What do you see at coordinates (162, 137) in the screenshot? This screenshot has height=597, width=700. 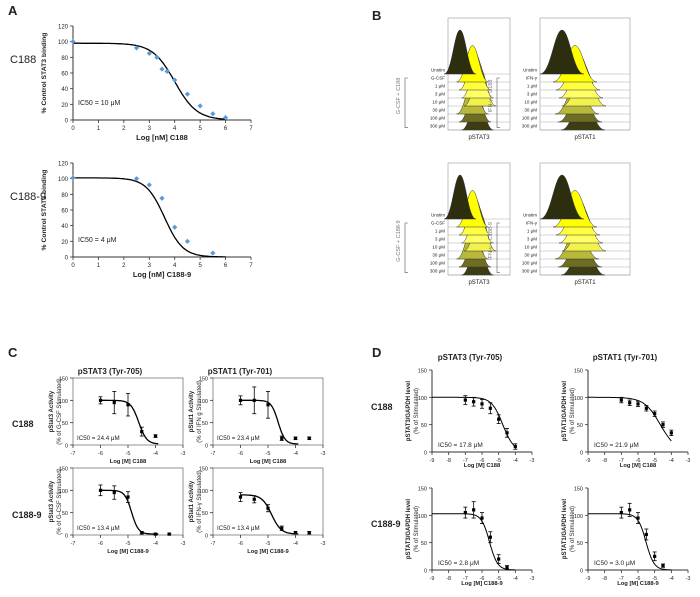 I see `x-axis-label: Log [nM] C188` at bounding box center [162, 137].